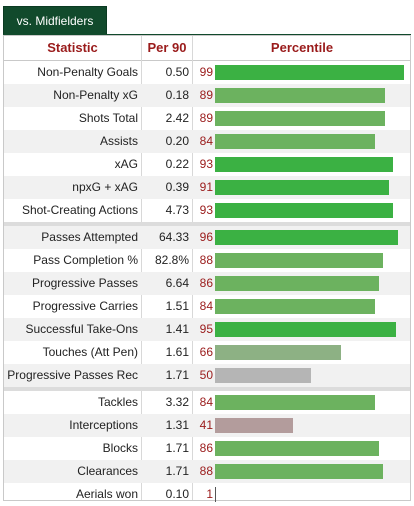 Image resolution: width=414 pixels, height=506 pixels. Describe the element at coordinates (177, 210) in the screenshot. I see `per90-value: 4.73` at that location.